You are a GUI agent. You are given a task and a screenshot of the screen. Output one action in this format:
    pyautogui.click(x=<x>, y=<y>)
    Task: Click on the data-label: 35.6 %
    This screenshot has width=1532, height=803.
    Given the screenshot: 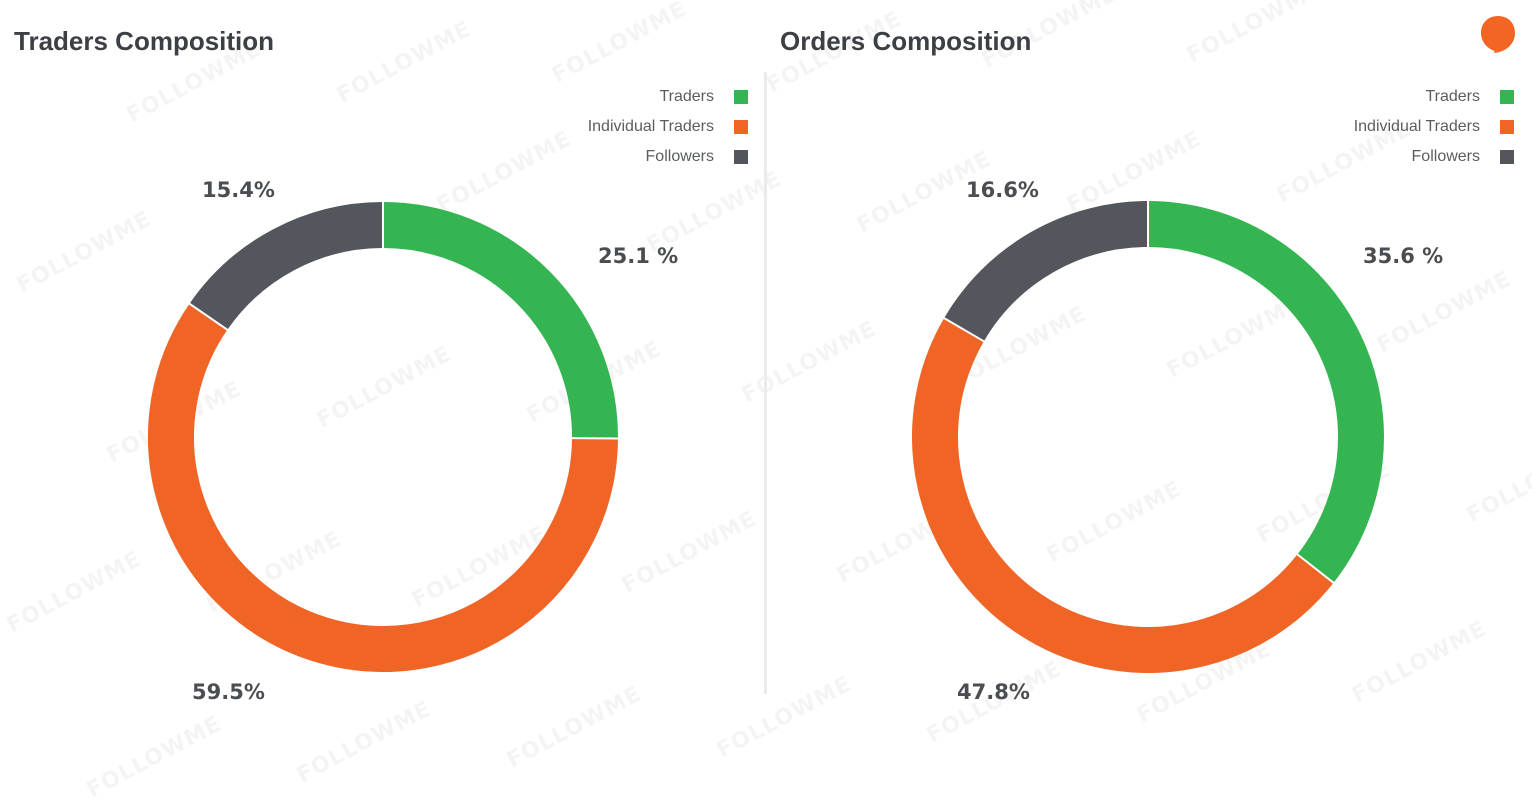 What is the action you would take?
    pyautogui.click(x=1403, y=256)
    